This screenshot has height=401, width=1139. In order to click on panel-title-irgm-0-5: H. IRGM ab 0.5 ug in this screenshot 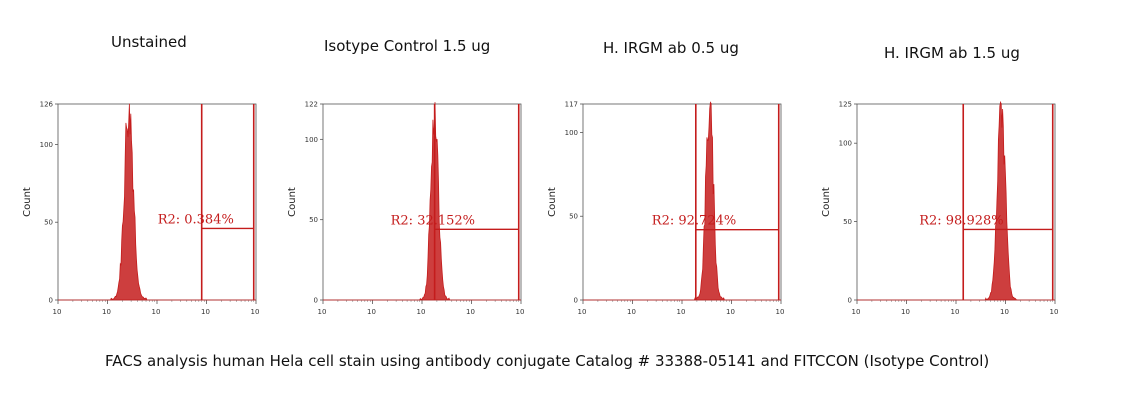, I will do `click(671, 48)`.